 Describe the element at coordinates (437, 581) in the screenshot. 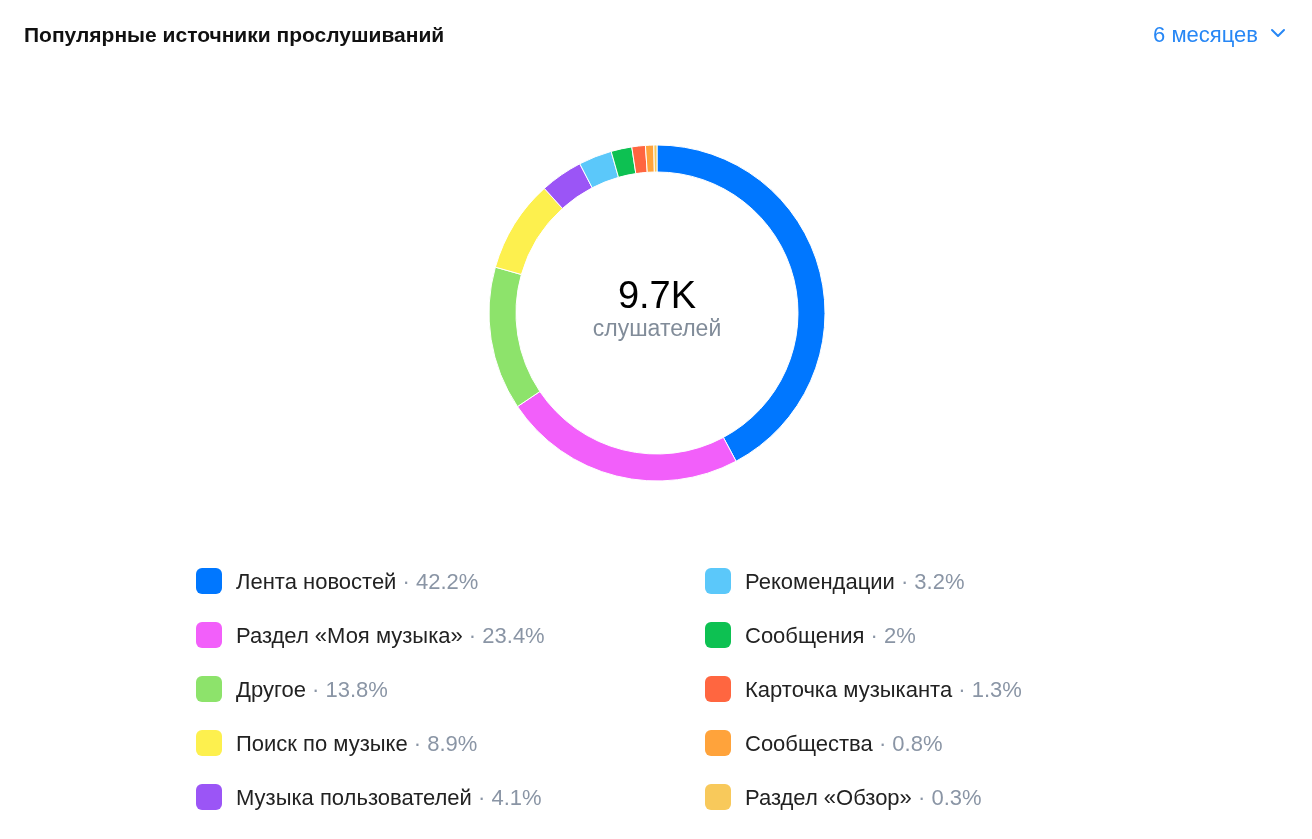

I see `data-label: · 42.2%` at that location.